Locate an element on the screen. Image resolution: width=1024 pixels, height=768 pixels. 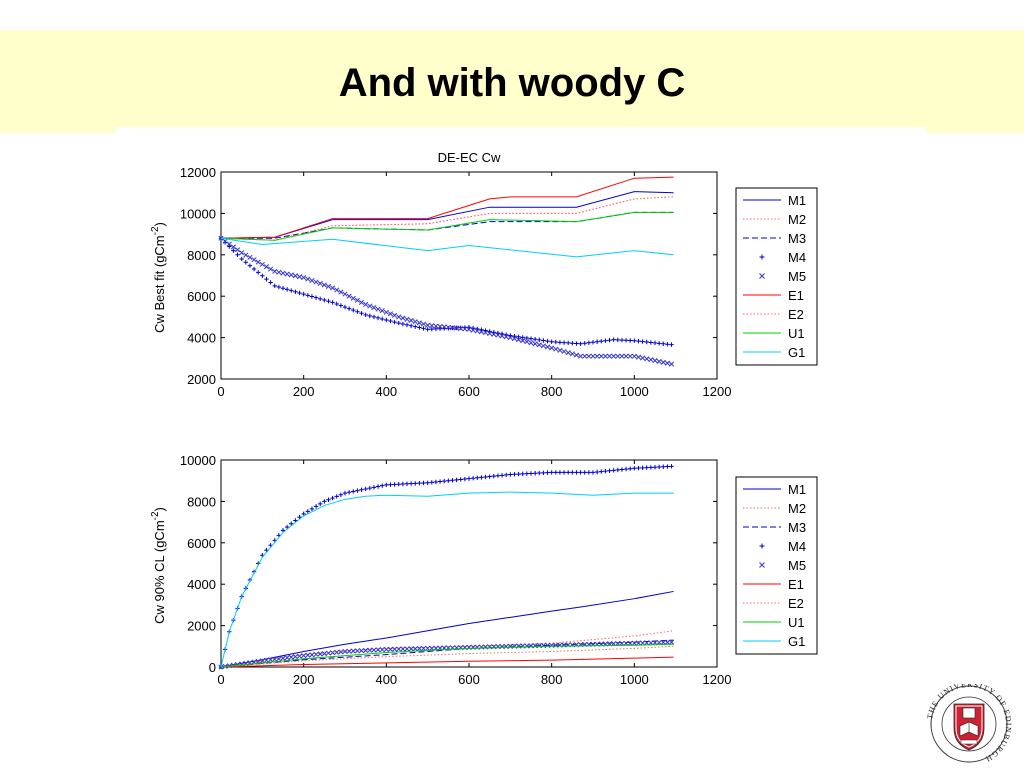
legend-label: G1 is located at coordinates (796, 641).